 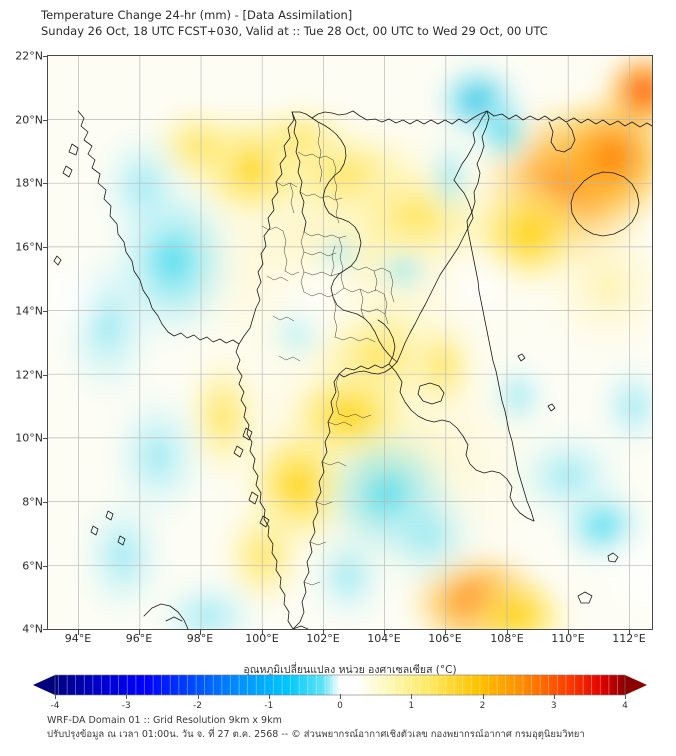 I want to click on colorbar-tick-label: 0, so click(x=340, y=706).